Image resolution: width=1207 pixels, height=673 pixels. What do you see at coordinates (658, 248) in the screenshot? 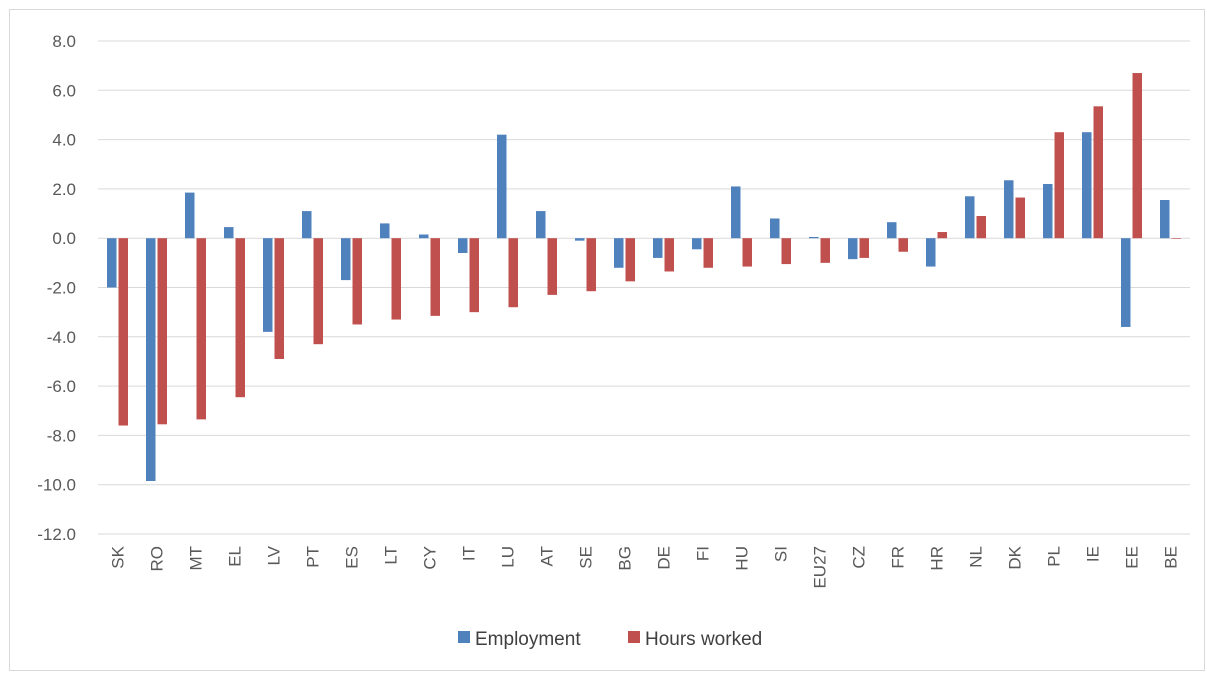
I see `bar-employment-de` at bounding box center [658, 248].